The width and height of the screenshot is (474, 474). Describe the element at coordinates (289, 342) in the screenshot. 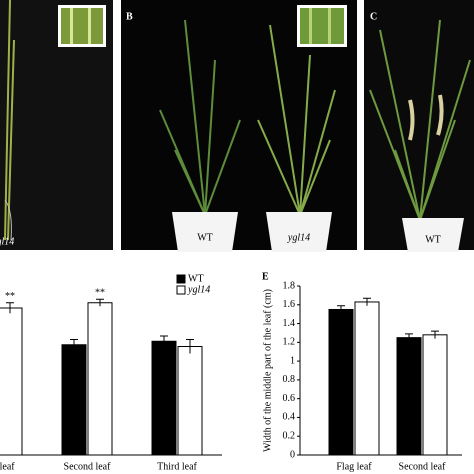

I see `y-tick-label: 1.2` at that location.